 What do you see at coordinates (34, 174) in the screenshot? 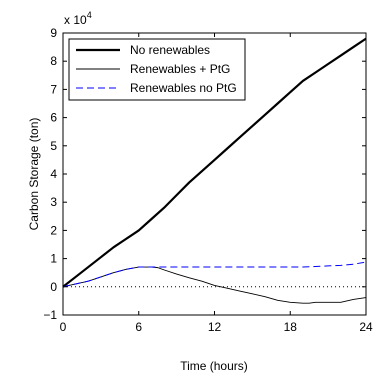
I see `y-axis-label: Carbon Storage (ton)` at bounding box center [34, 174].